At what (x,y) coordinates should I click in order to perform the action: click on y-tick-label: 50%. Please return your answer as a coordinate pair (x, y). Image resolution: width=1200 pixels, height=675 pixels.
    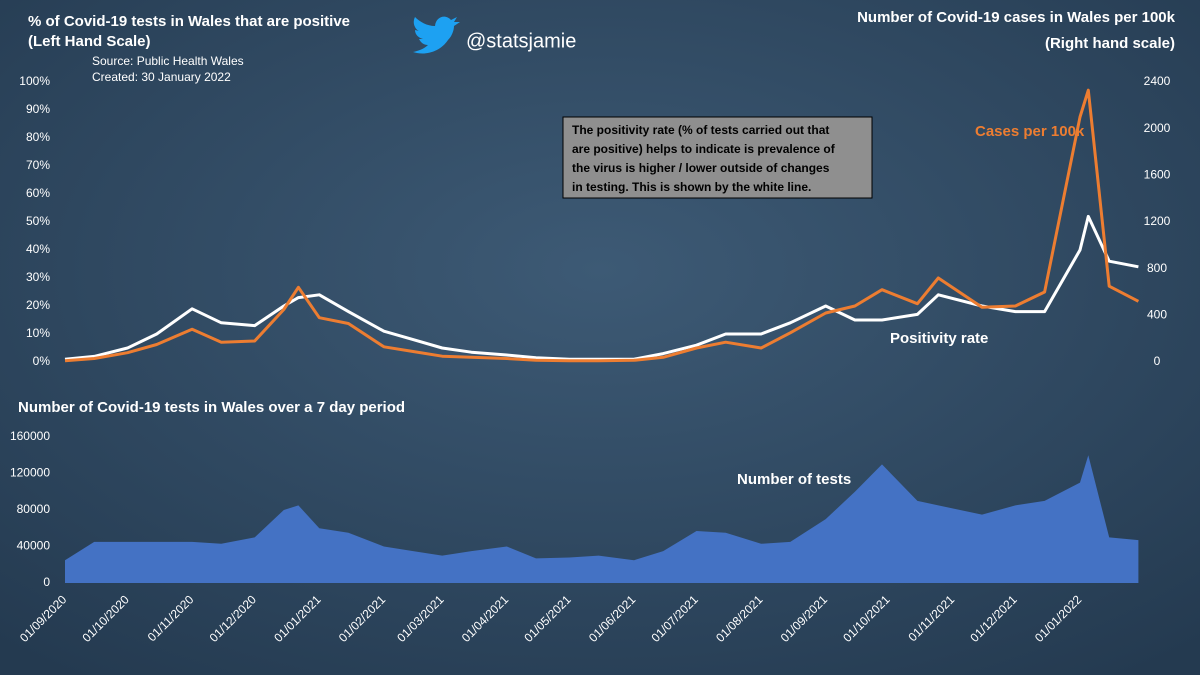
    Looking at the image, I should click on (38, 221).